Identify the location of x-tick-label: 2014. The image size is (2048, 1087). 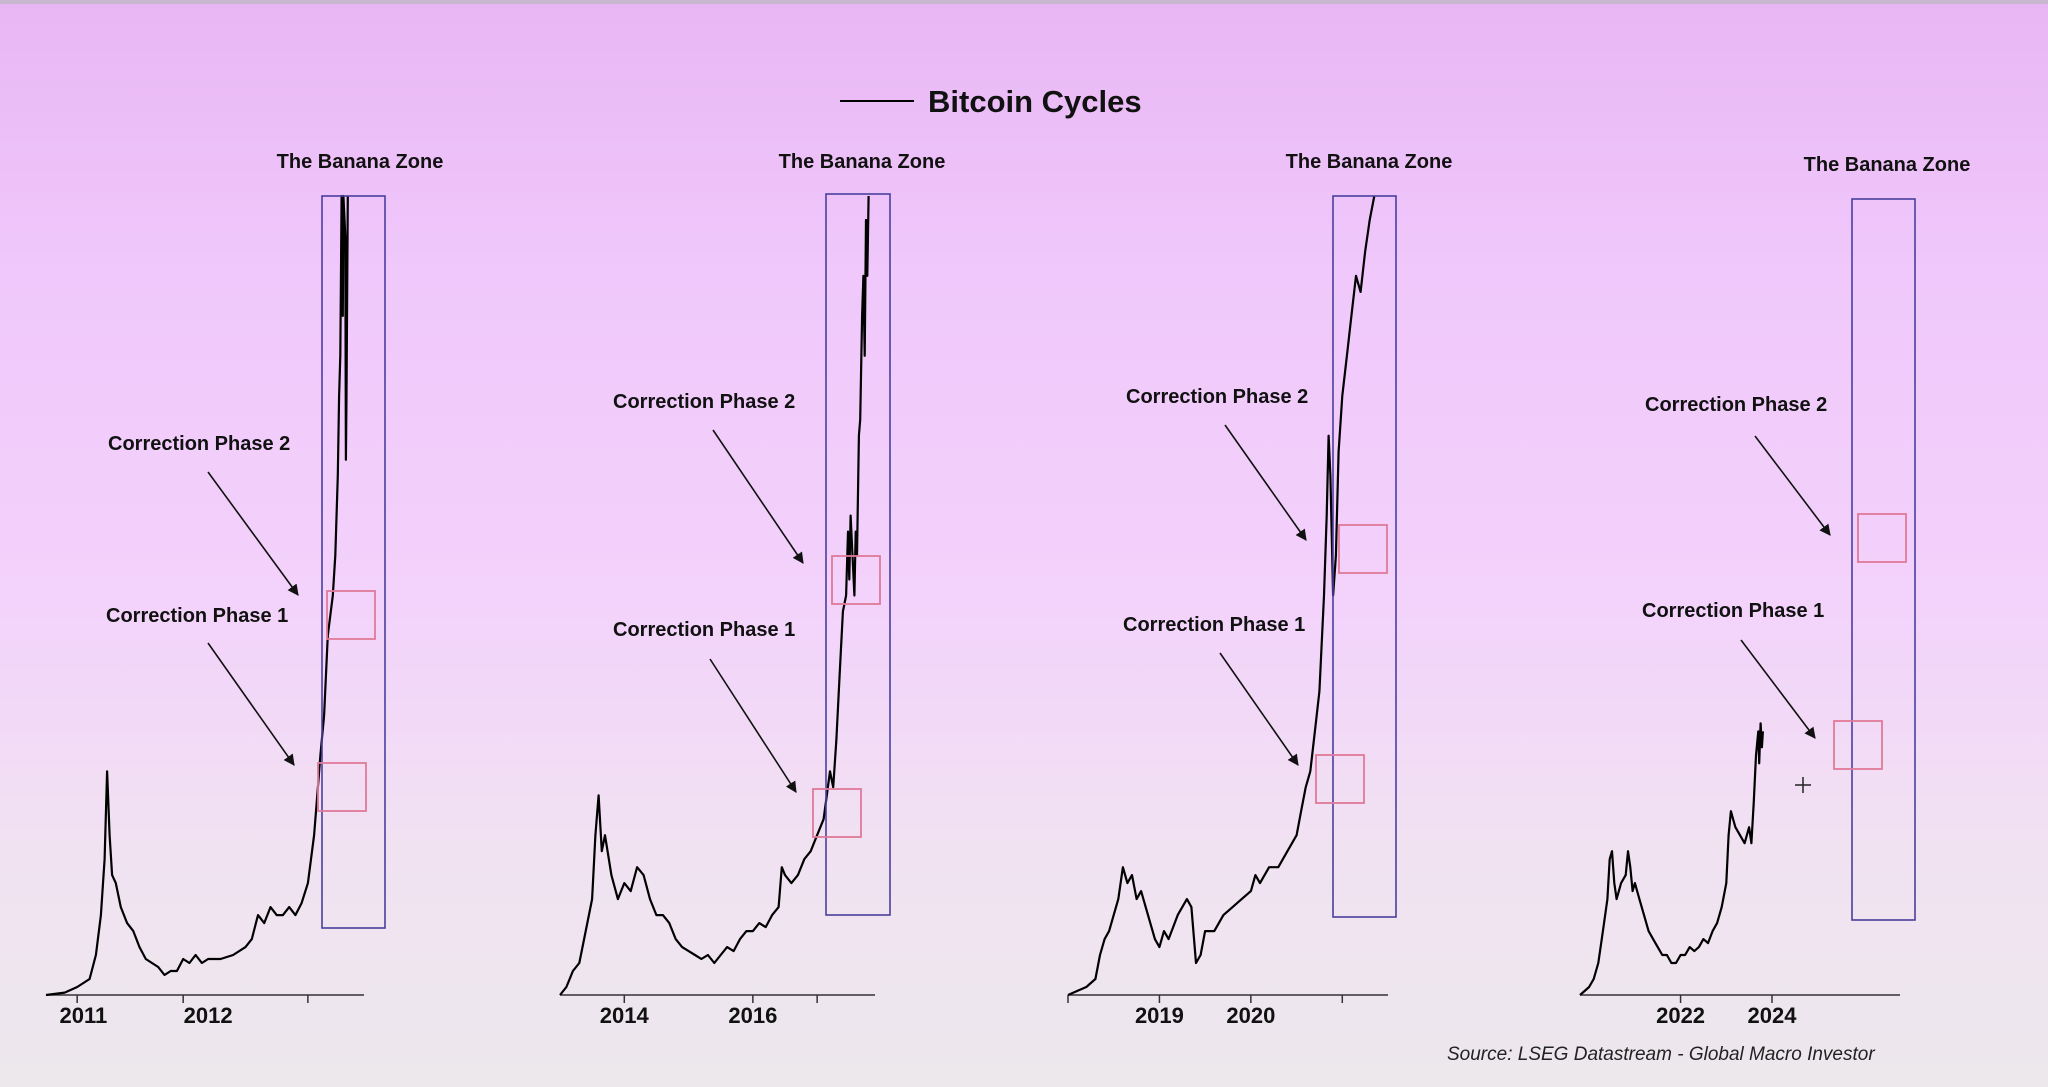
(625, 1015).